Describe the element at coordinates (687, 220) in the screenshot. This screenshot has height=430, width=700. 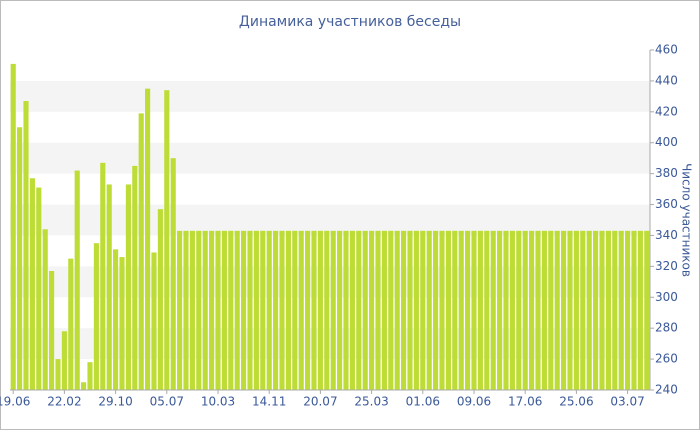
I see `y-axis-label: Число участников` at that location.